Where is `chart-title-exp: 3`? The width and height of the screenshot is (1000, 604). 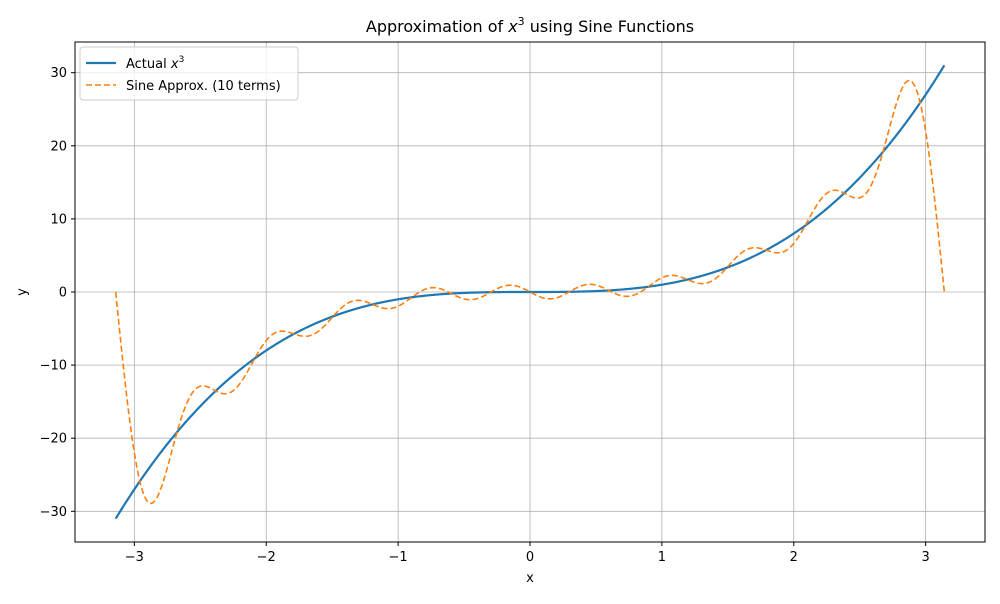
chart-title-exp: 3 is located at coordinates (521, 21).